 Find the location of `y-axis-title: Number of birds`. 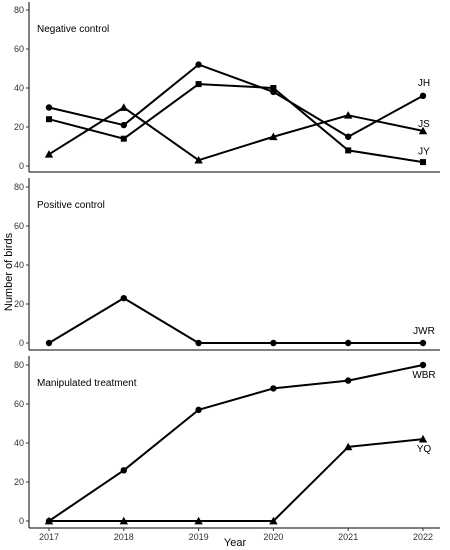

y-axis-title: Number of birds is located at coordinates (9, 271).